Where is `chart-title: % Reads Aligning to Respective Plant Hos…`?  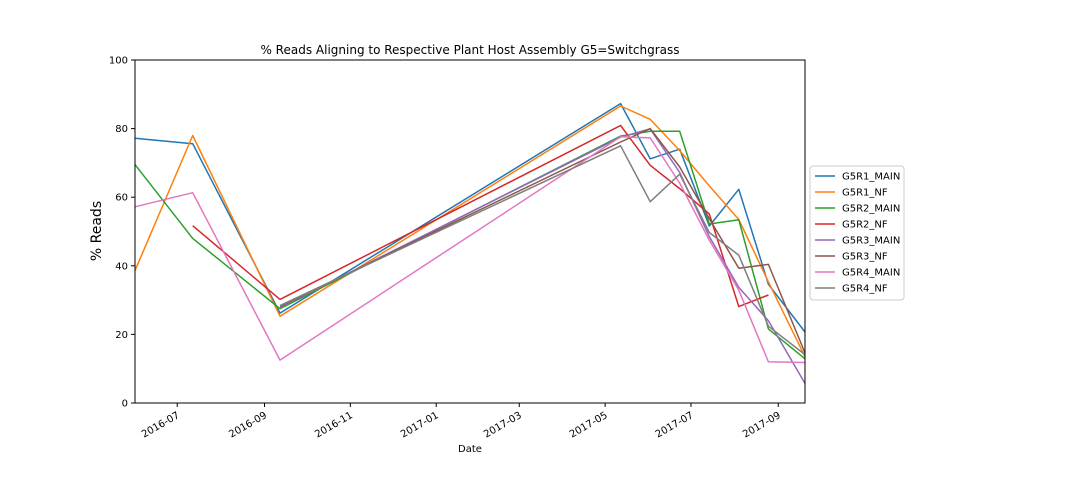 chart-title: % Reads Aligning to Respective Plant Hos… is located at coordinates (469, 50).